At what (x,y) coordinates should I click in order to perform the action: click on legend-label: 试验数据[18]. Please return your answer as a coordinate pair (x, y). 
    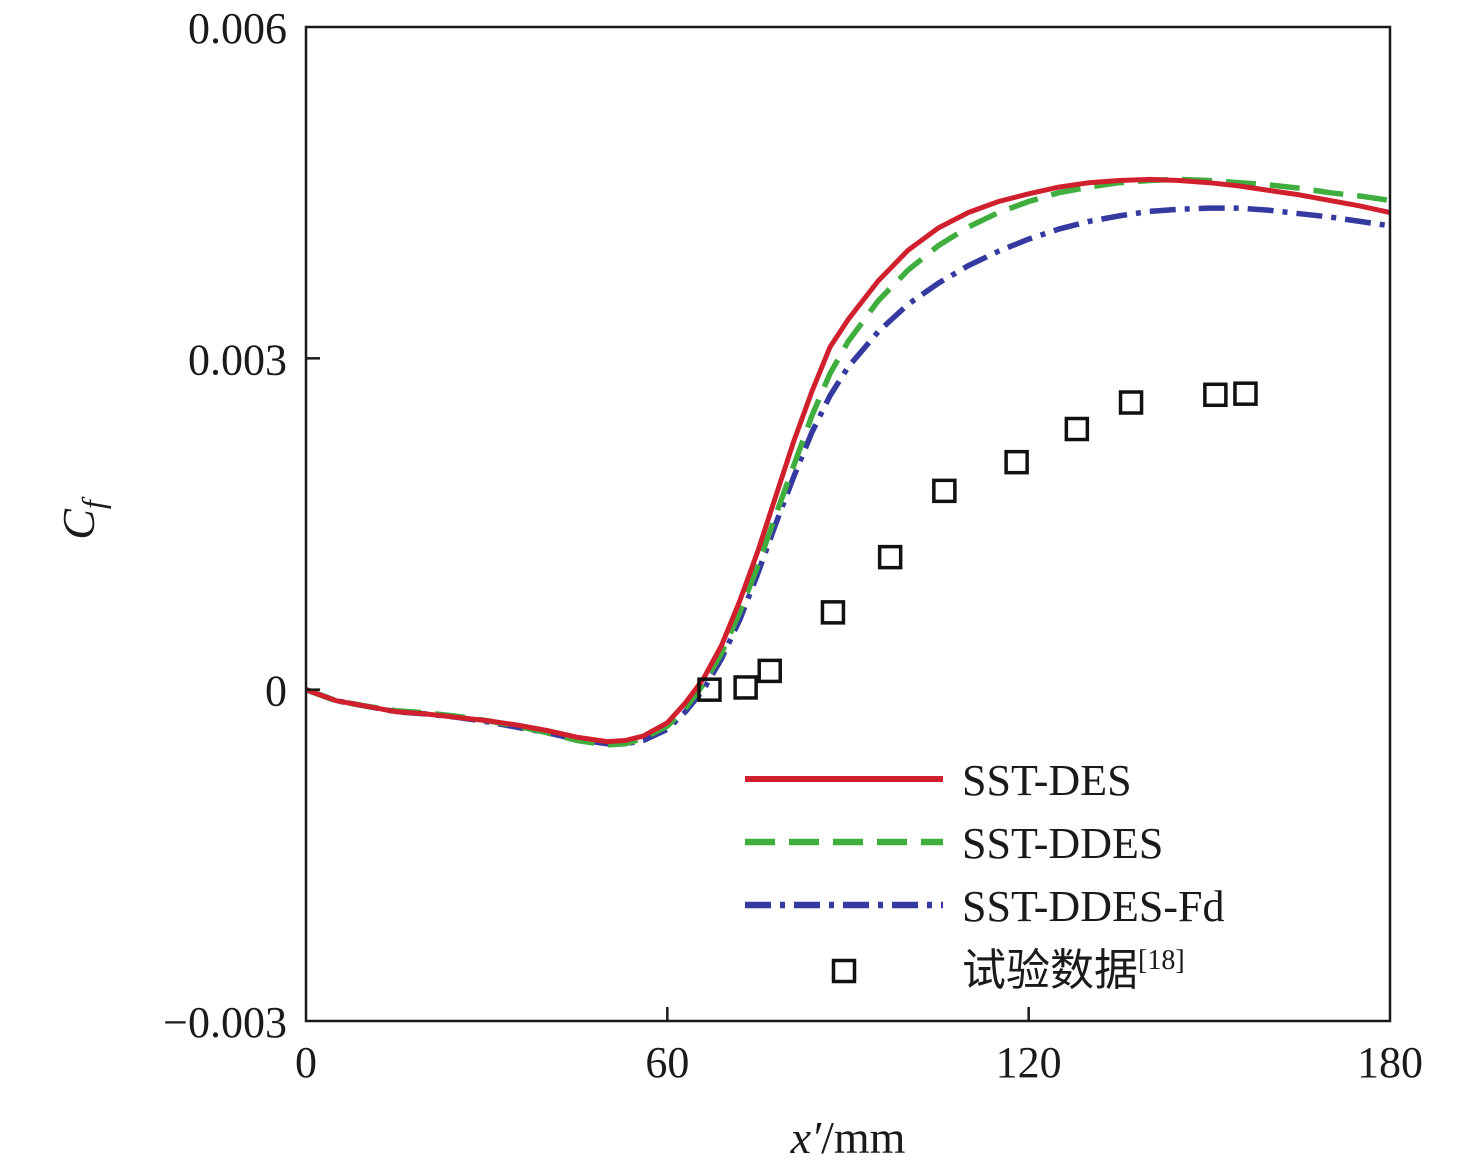
    Looking at the image, I should click on (1073, 970).